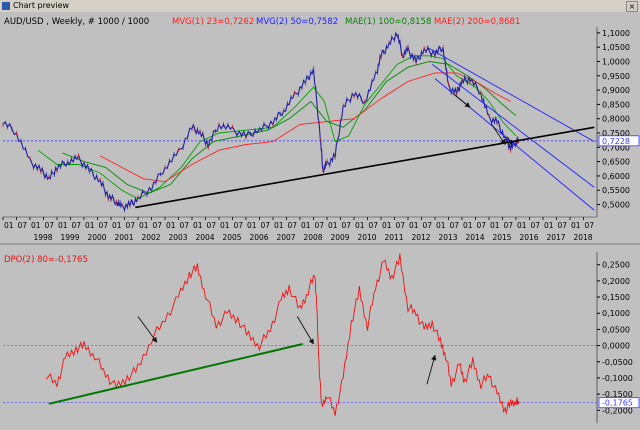  I want to click on x-year-label: 2004, so click(204, 237).